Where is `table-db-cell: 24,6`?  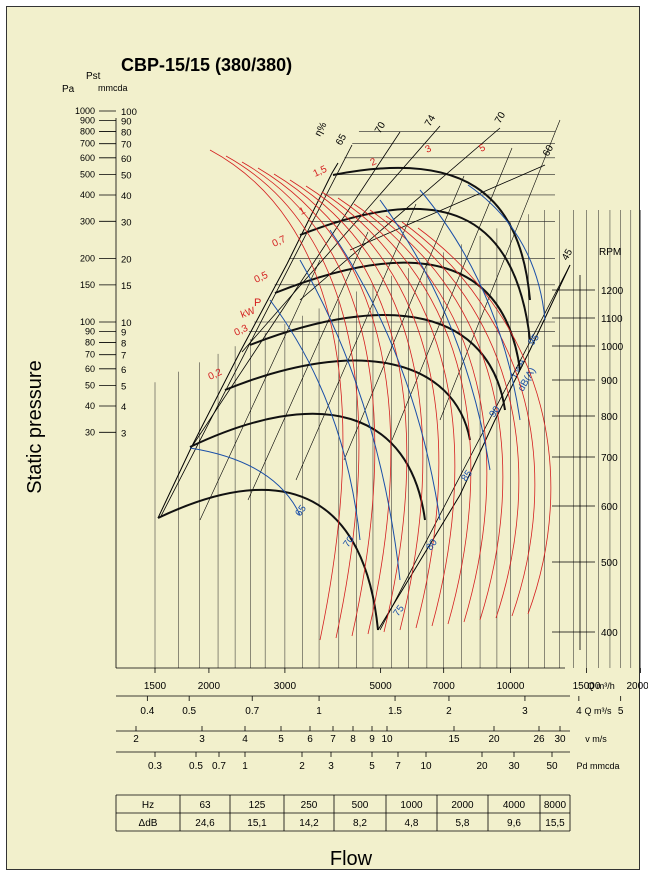 table-db-cell: 24,6 is located at coordinates (205, 823).